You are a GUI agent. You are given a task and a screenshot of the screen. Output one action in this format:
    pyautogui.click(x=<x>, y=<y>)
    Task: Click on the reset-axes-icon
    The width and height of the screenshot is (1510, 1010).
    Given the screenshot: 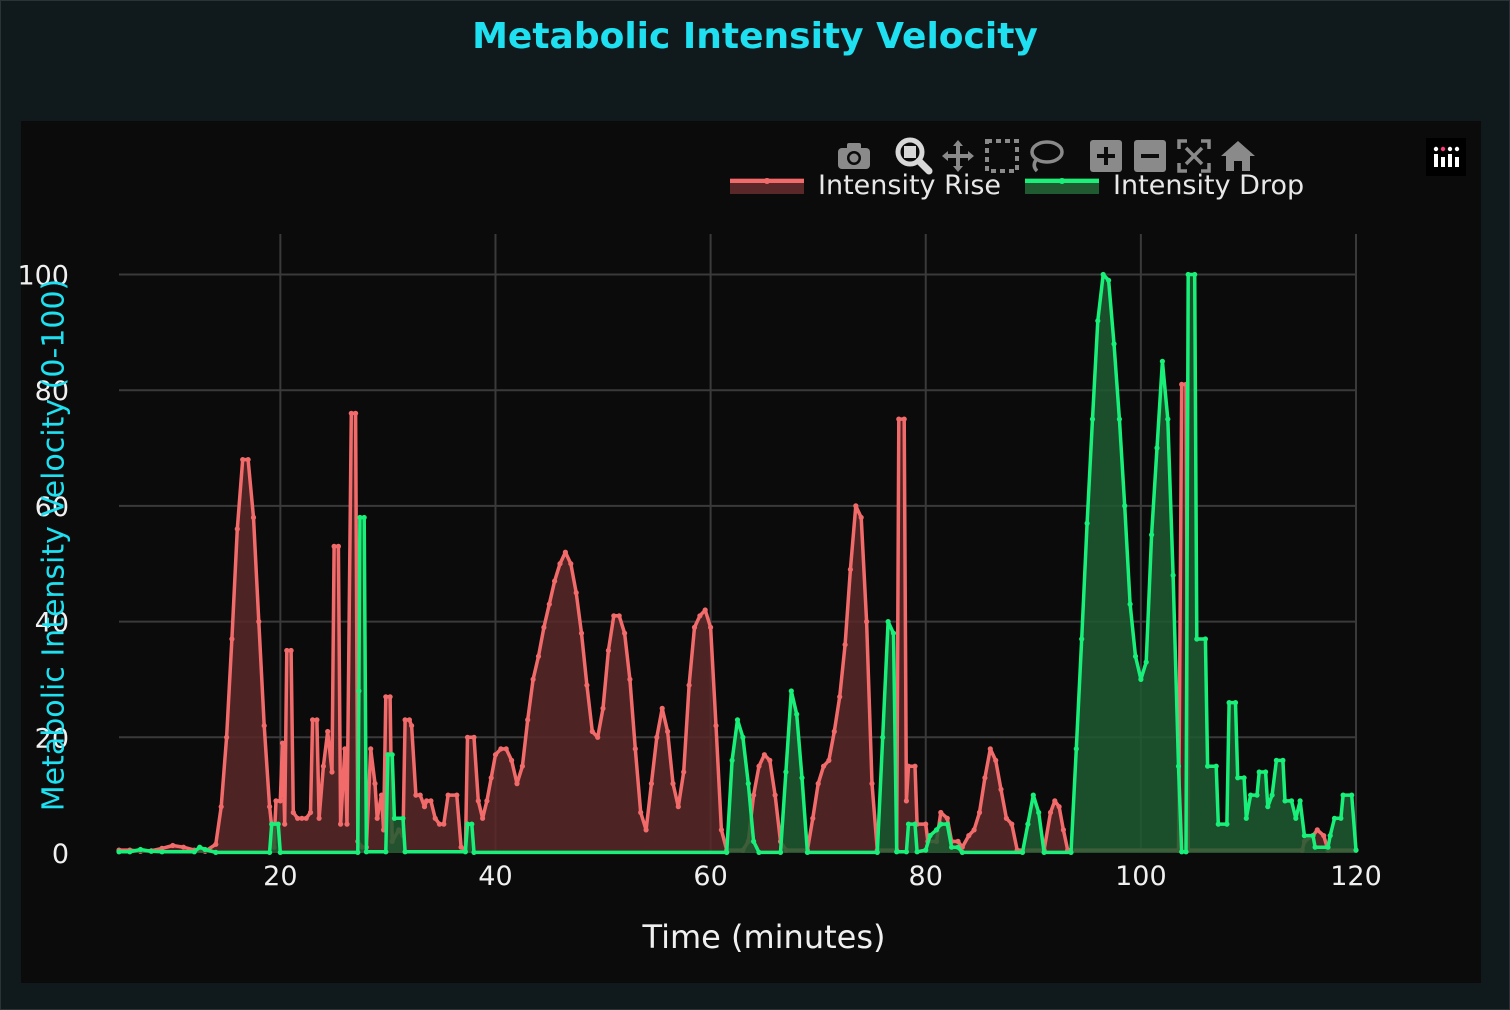 What is the action you would take?
    pyautogui.click(x=1238, y=156)
    